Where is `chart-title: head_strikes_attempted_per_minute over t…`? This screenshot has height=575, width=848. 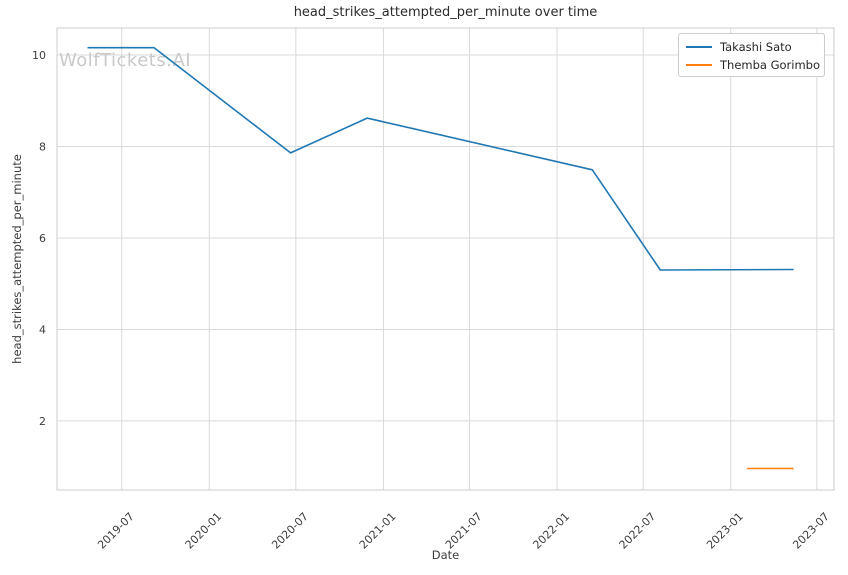
chart-title: head_strikes_attempted_per_minute over t… is located at coordinates (445, 12).